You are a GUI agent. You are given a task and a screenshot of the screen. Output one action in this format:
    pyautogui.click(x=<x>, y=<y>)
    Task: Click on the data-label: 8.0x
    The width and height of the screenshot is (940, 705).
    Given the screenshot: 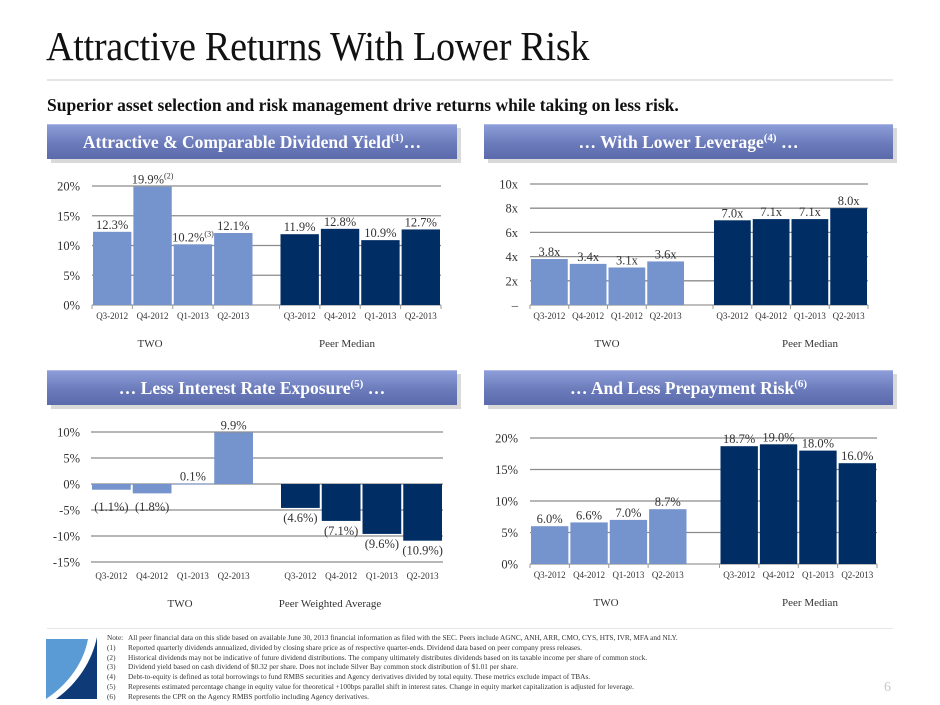 What is the action you would take?
    pyautogui.click(x=849, y=201)
    